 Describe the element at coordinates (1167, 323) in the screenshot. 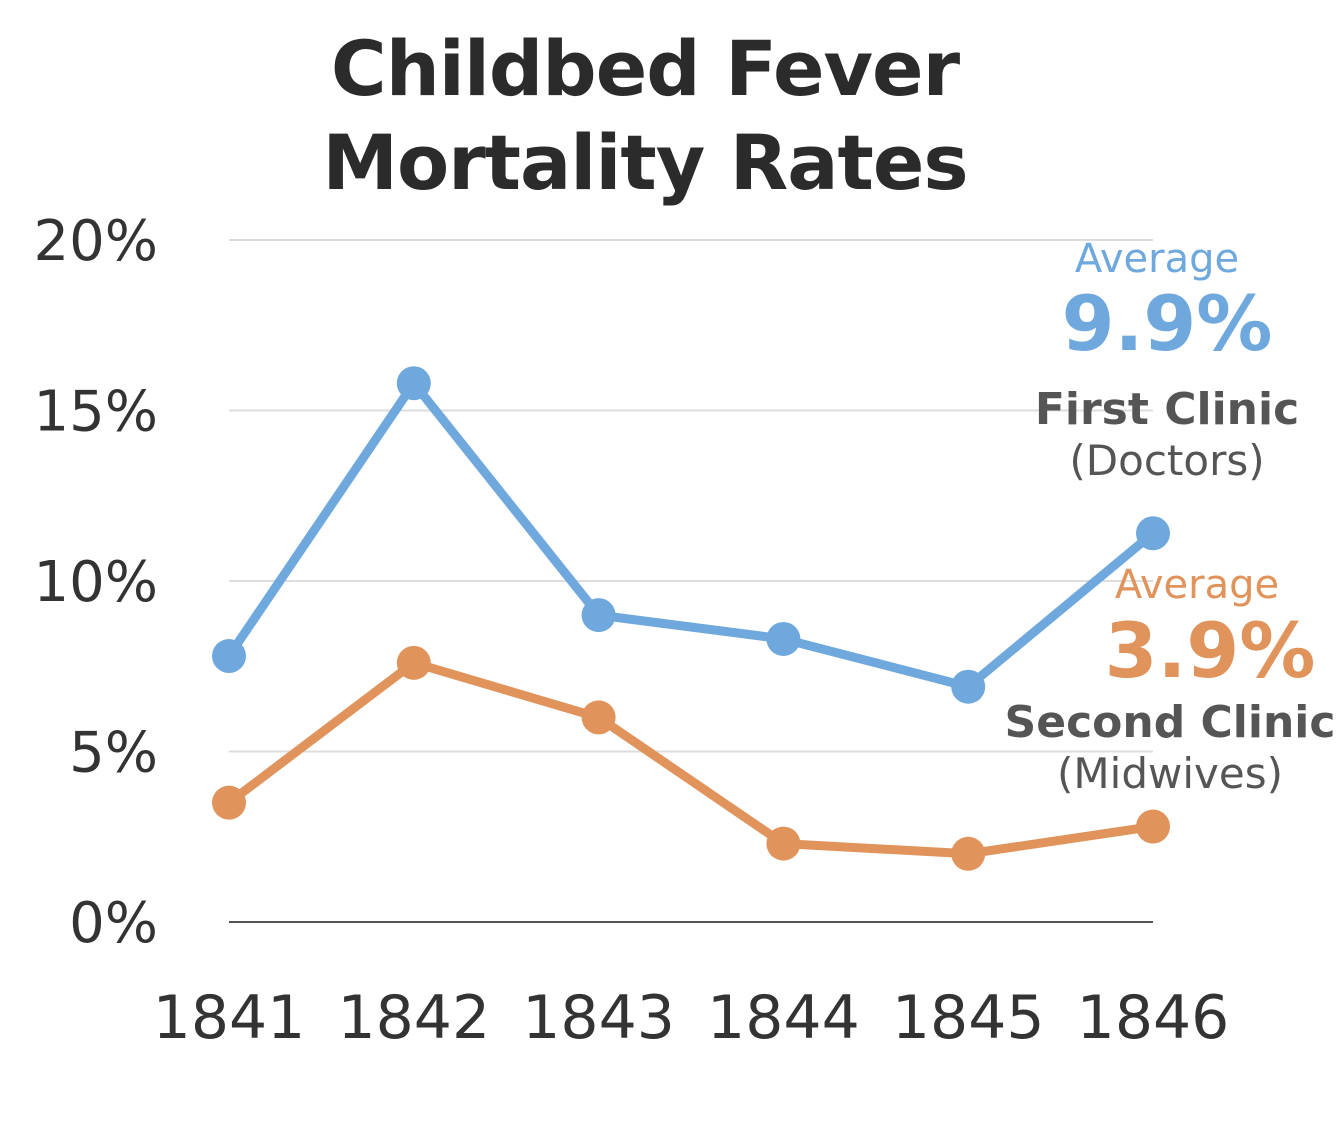

I see `first-clinic-average-value: 9.9%` at that location.